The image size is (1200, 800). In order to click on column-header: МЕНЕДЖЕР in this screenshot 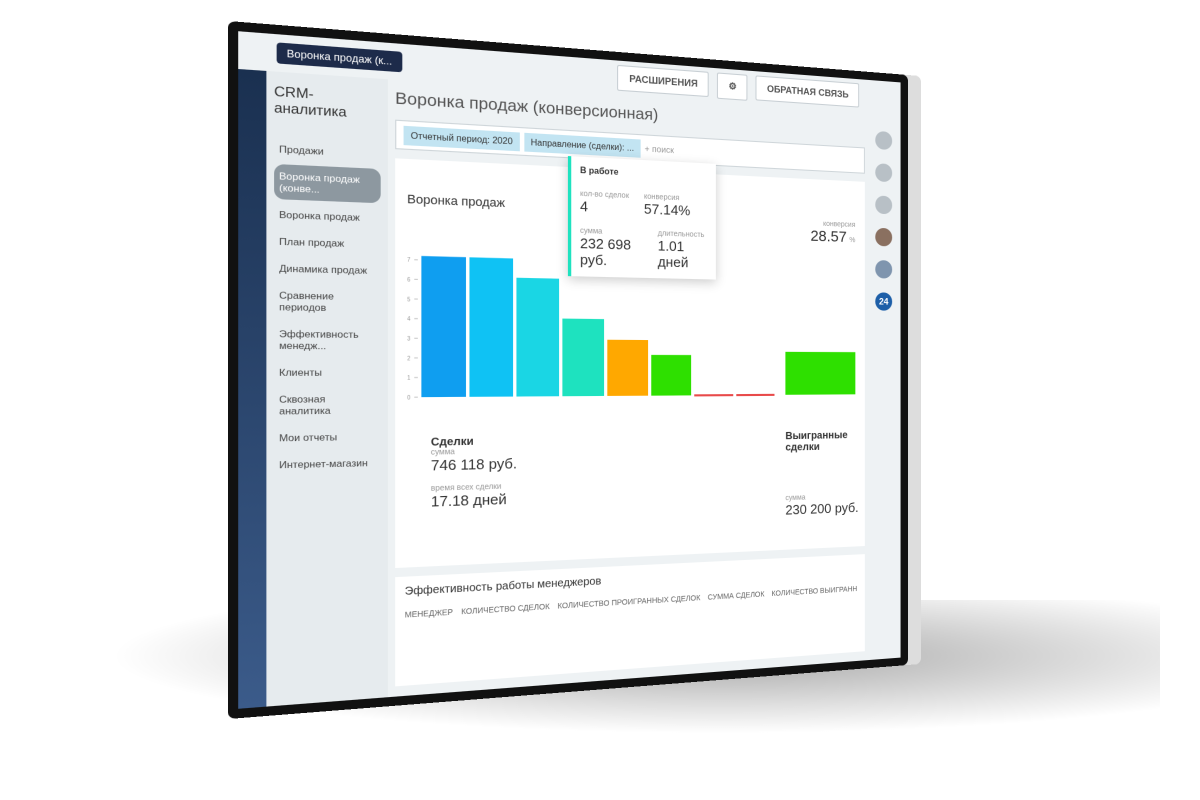, I will do `click(428, 614)`.